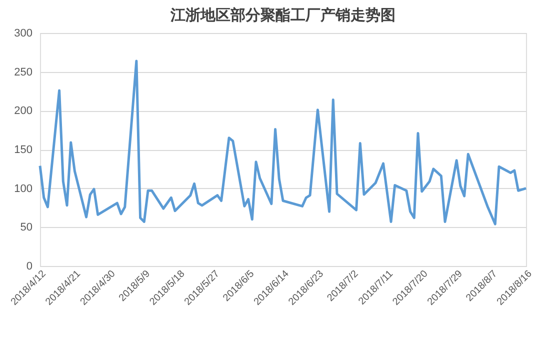 This screenshot has width=554, height=347. Describe the element at coordinates (23, 34) in the screenshot. I see `y-tick-label: 300` at that location.